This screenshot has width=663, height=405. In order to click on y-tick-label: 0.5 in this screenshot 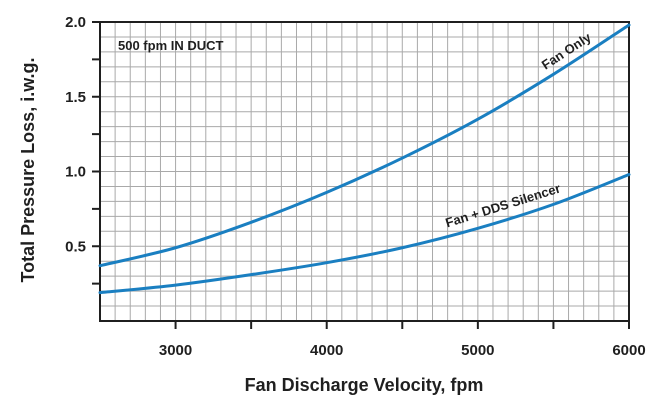, I will do `click(75, 246)`.